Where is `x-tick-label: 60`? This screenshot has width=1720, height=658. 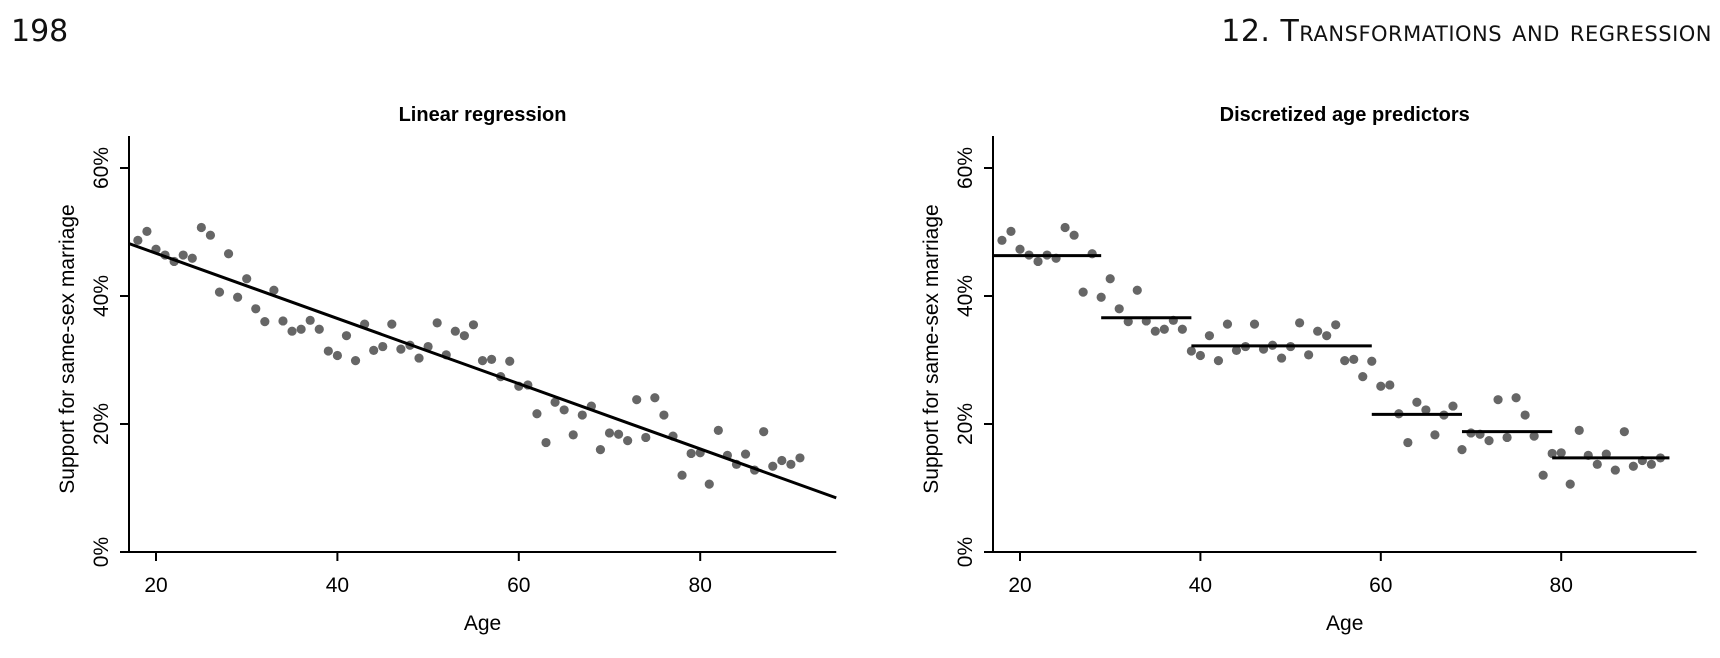 x-tick-label: 60 is located at coordinates (518, 585).